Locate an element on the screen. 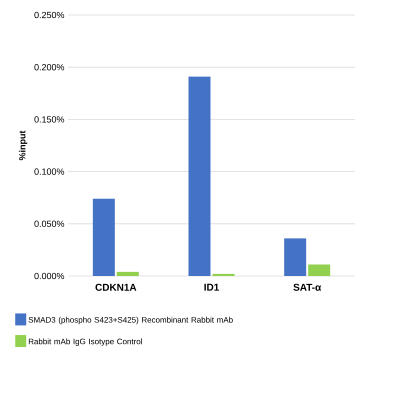  y-tick-label: 0.100% is located at coordinates (49, 171).